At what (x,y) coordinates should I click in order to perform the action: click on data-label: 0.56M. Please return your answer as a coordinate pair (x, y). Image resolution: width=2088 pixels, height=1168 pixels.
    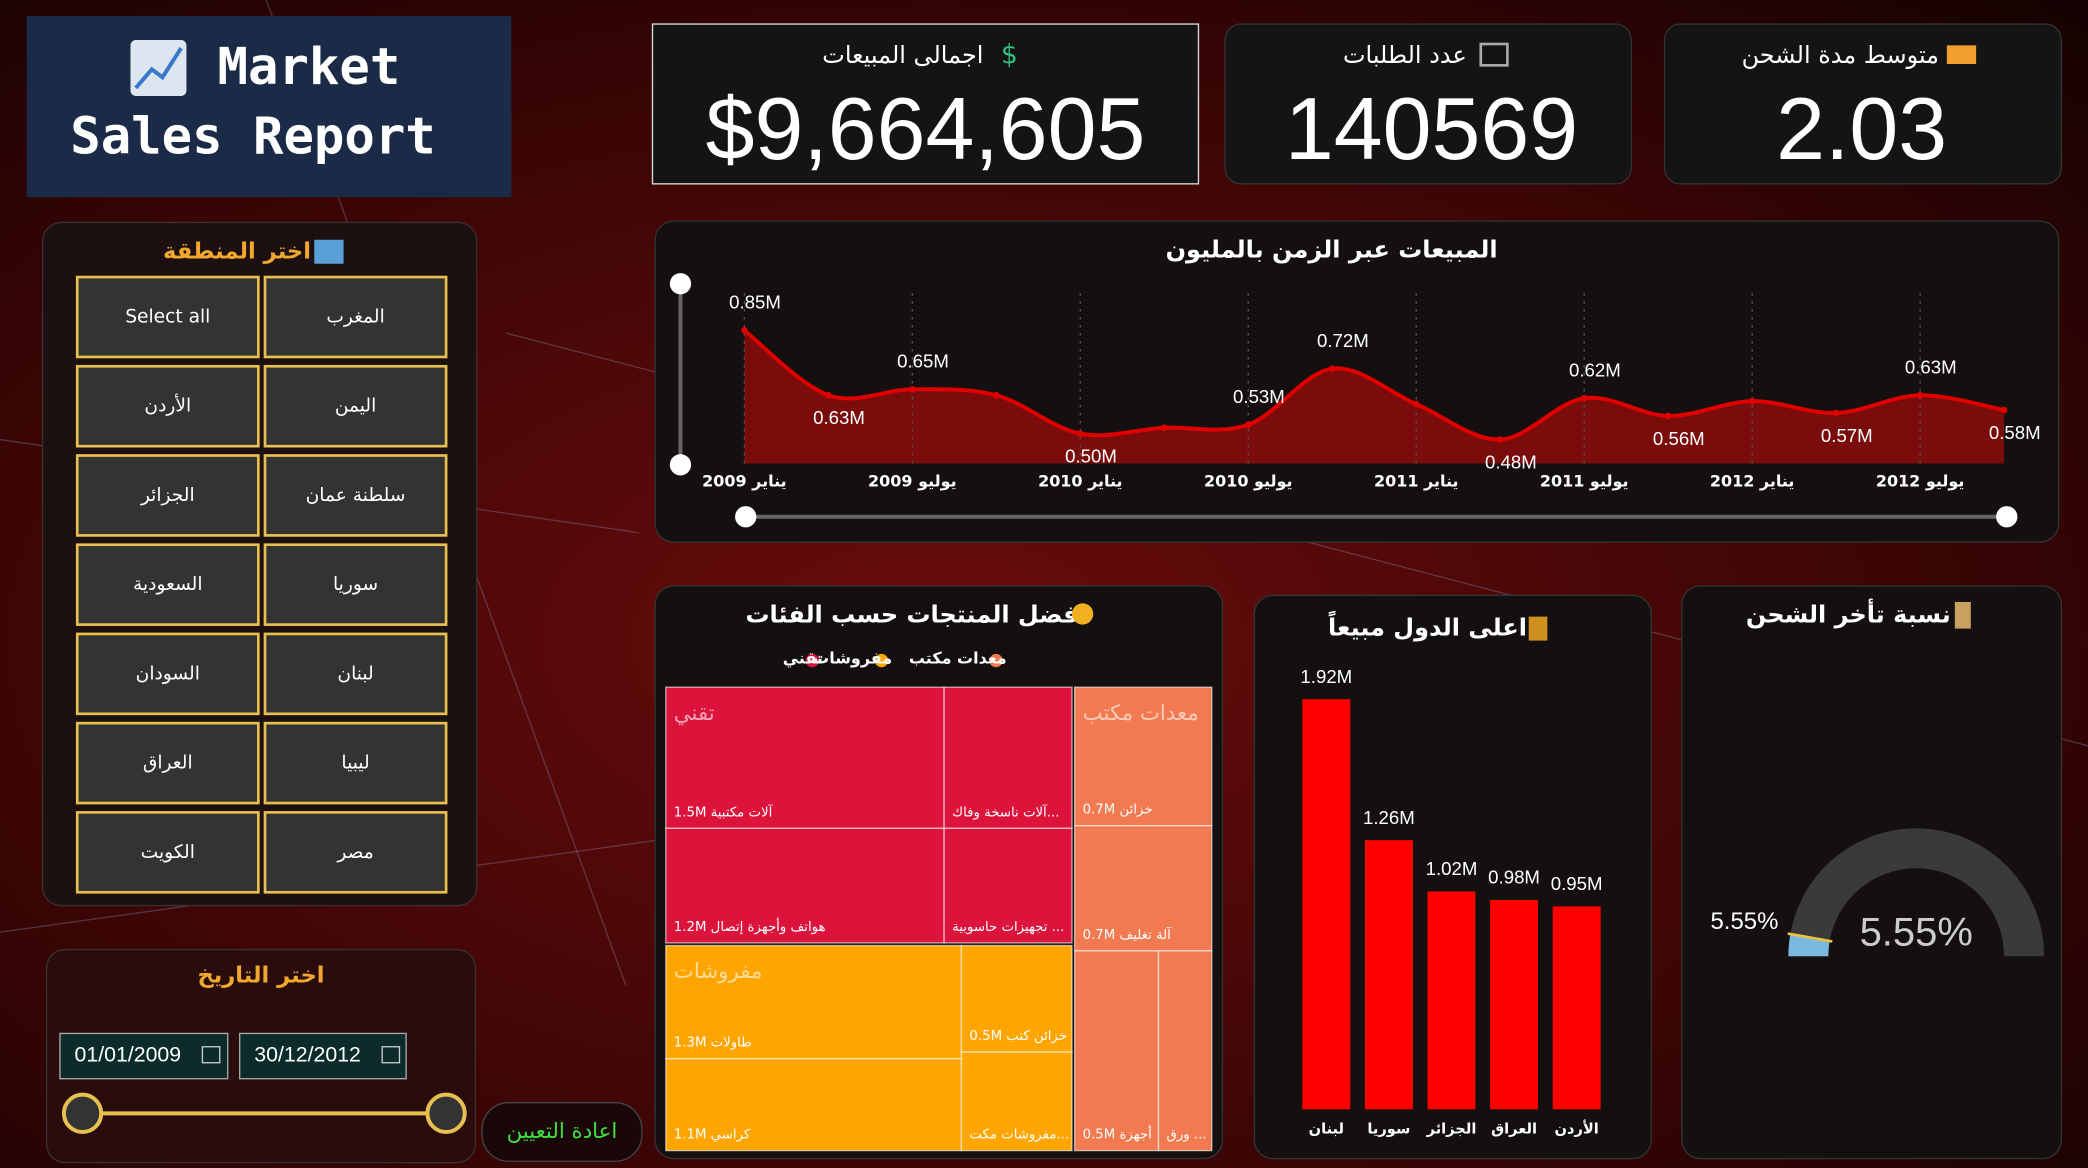
    Looking at the image, I should click on (1679, 438).